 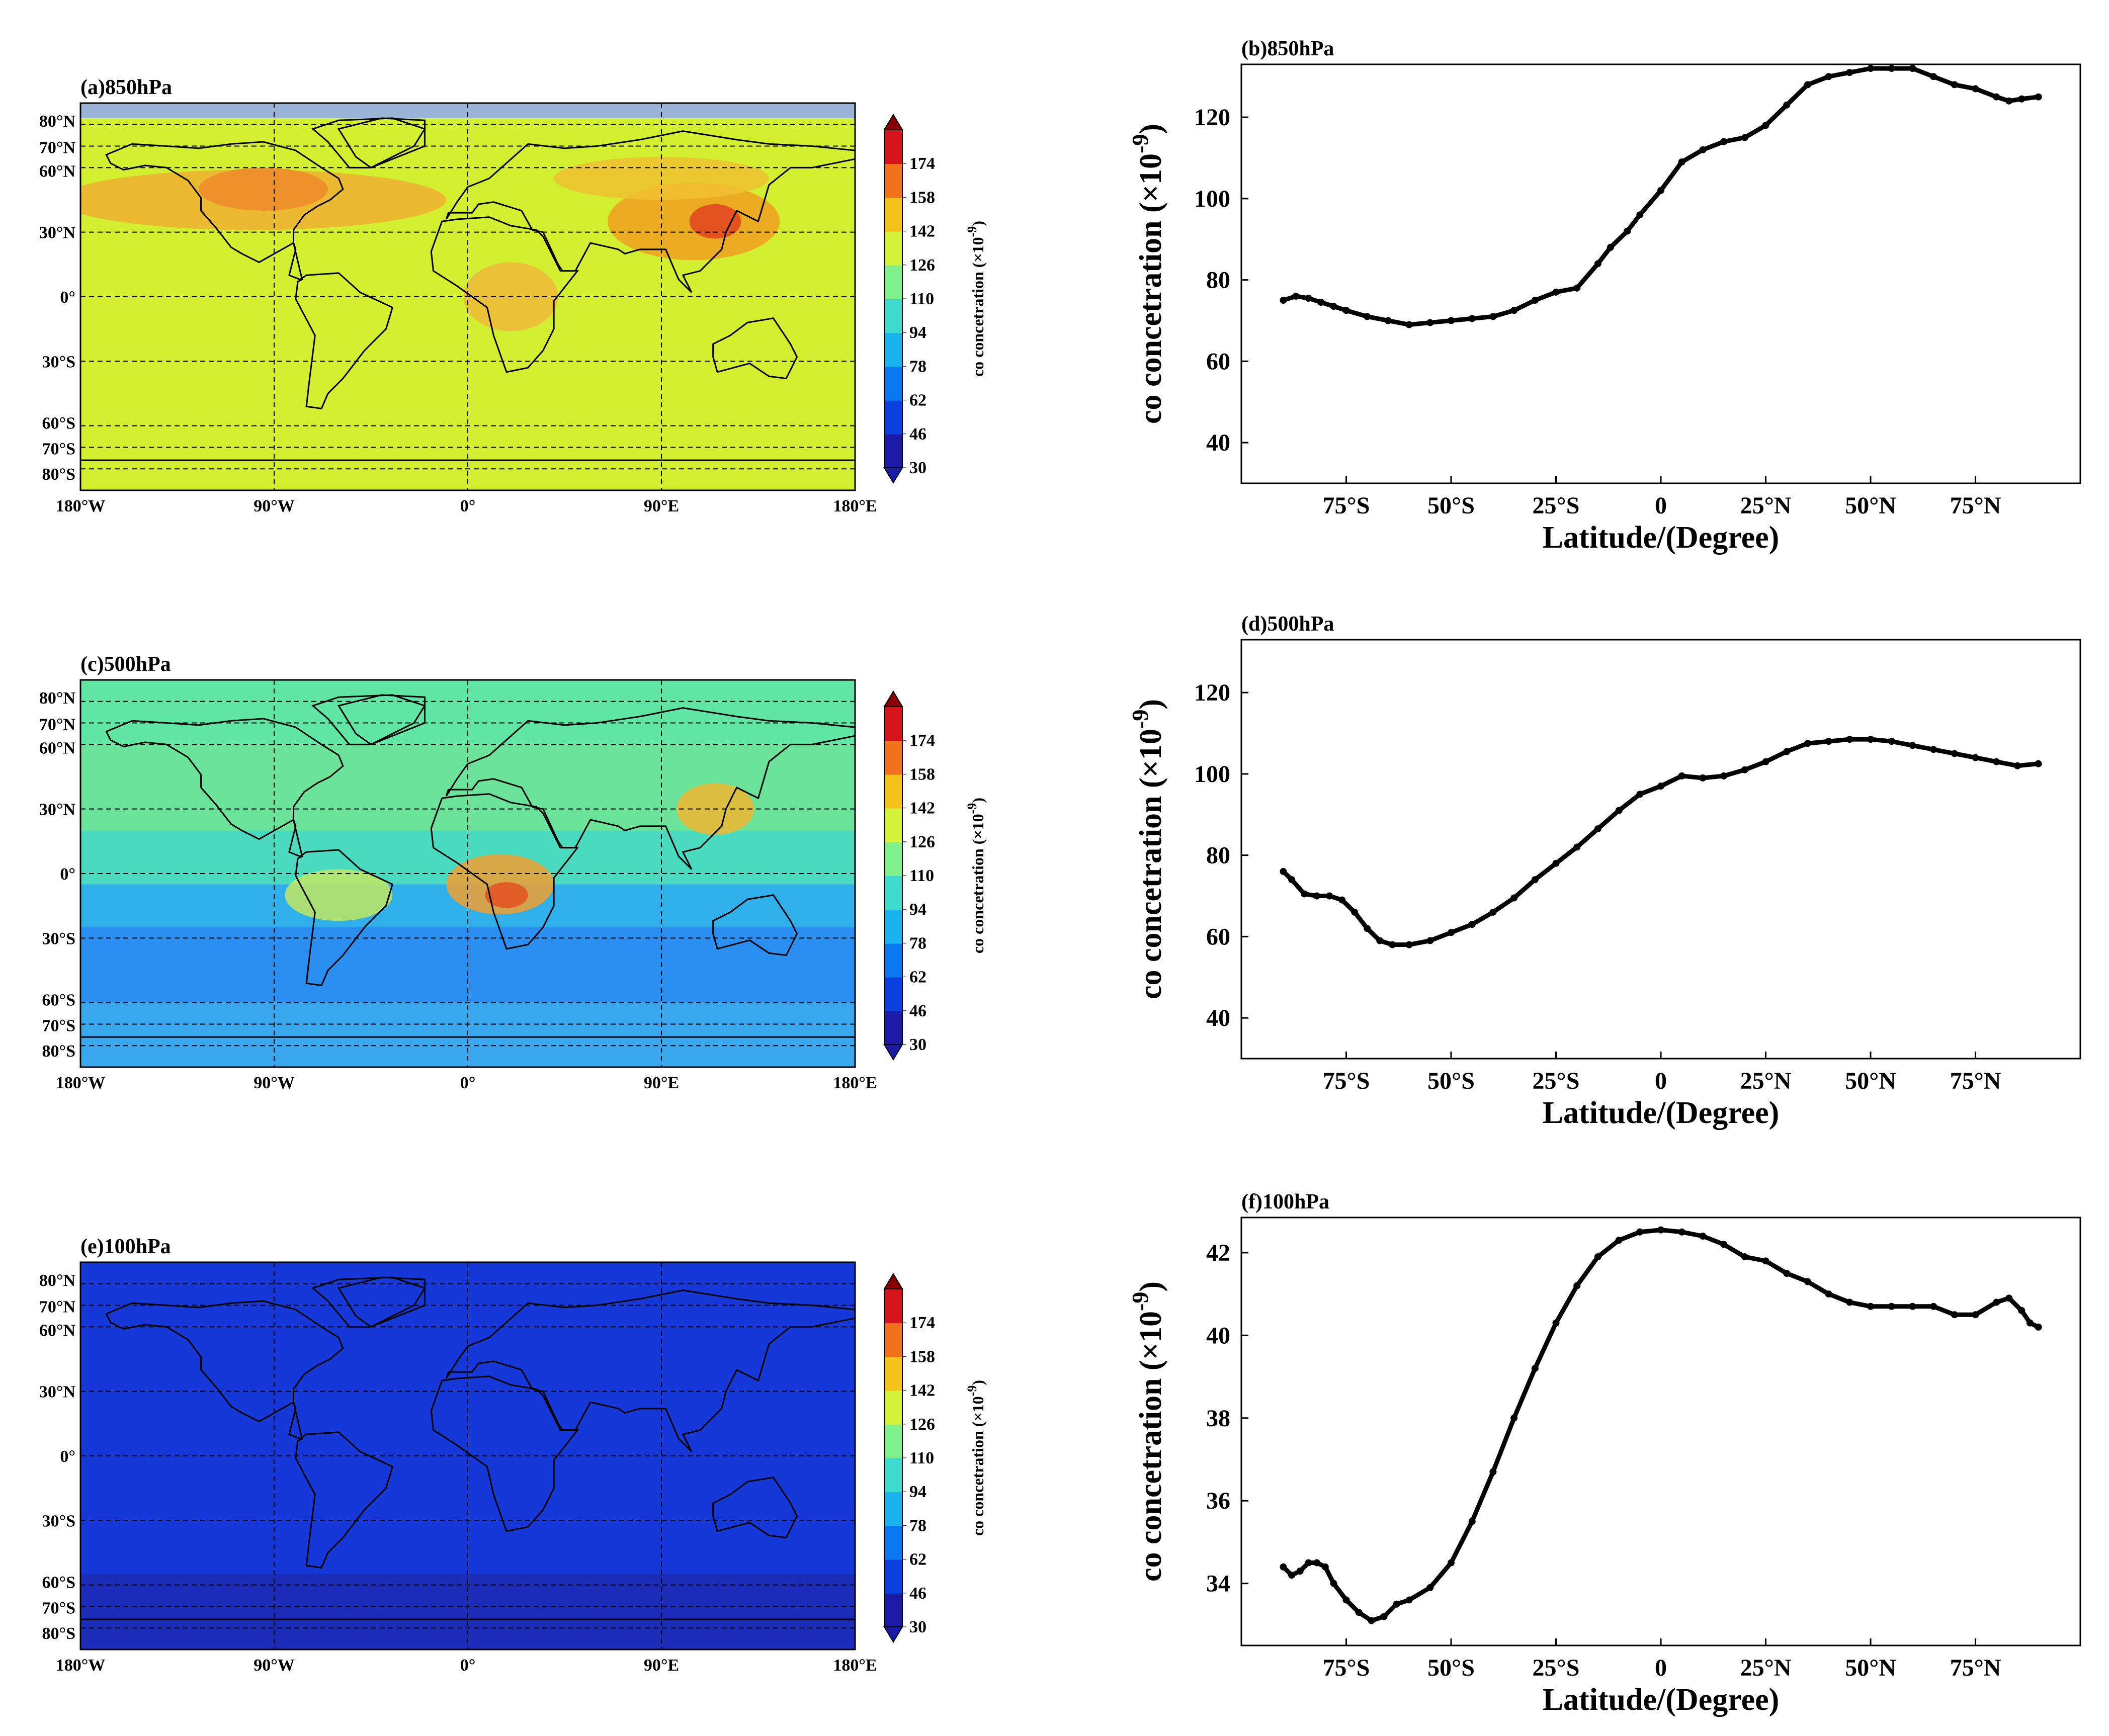 I want to click on panel-title: (f)100hPa, so click(x=1285, y=1202).